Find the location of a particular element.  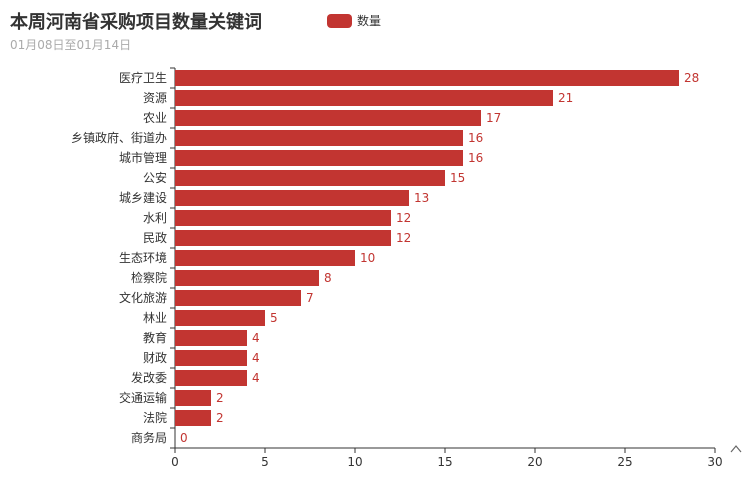

y-tick-label: 林业 is located at coordinates (155, 318).